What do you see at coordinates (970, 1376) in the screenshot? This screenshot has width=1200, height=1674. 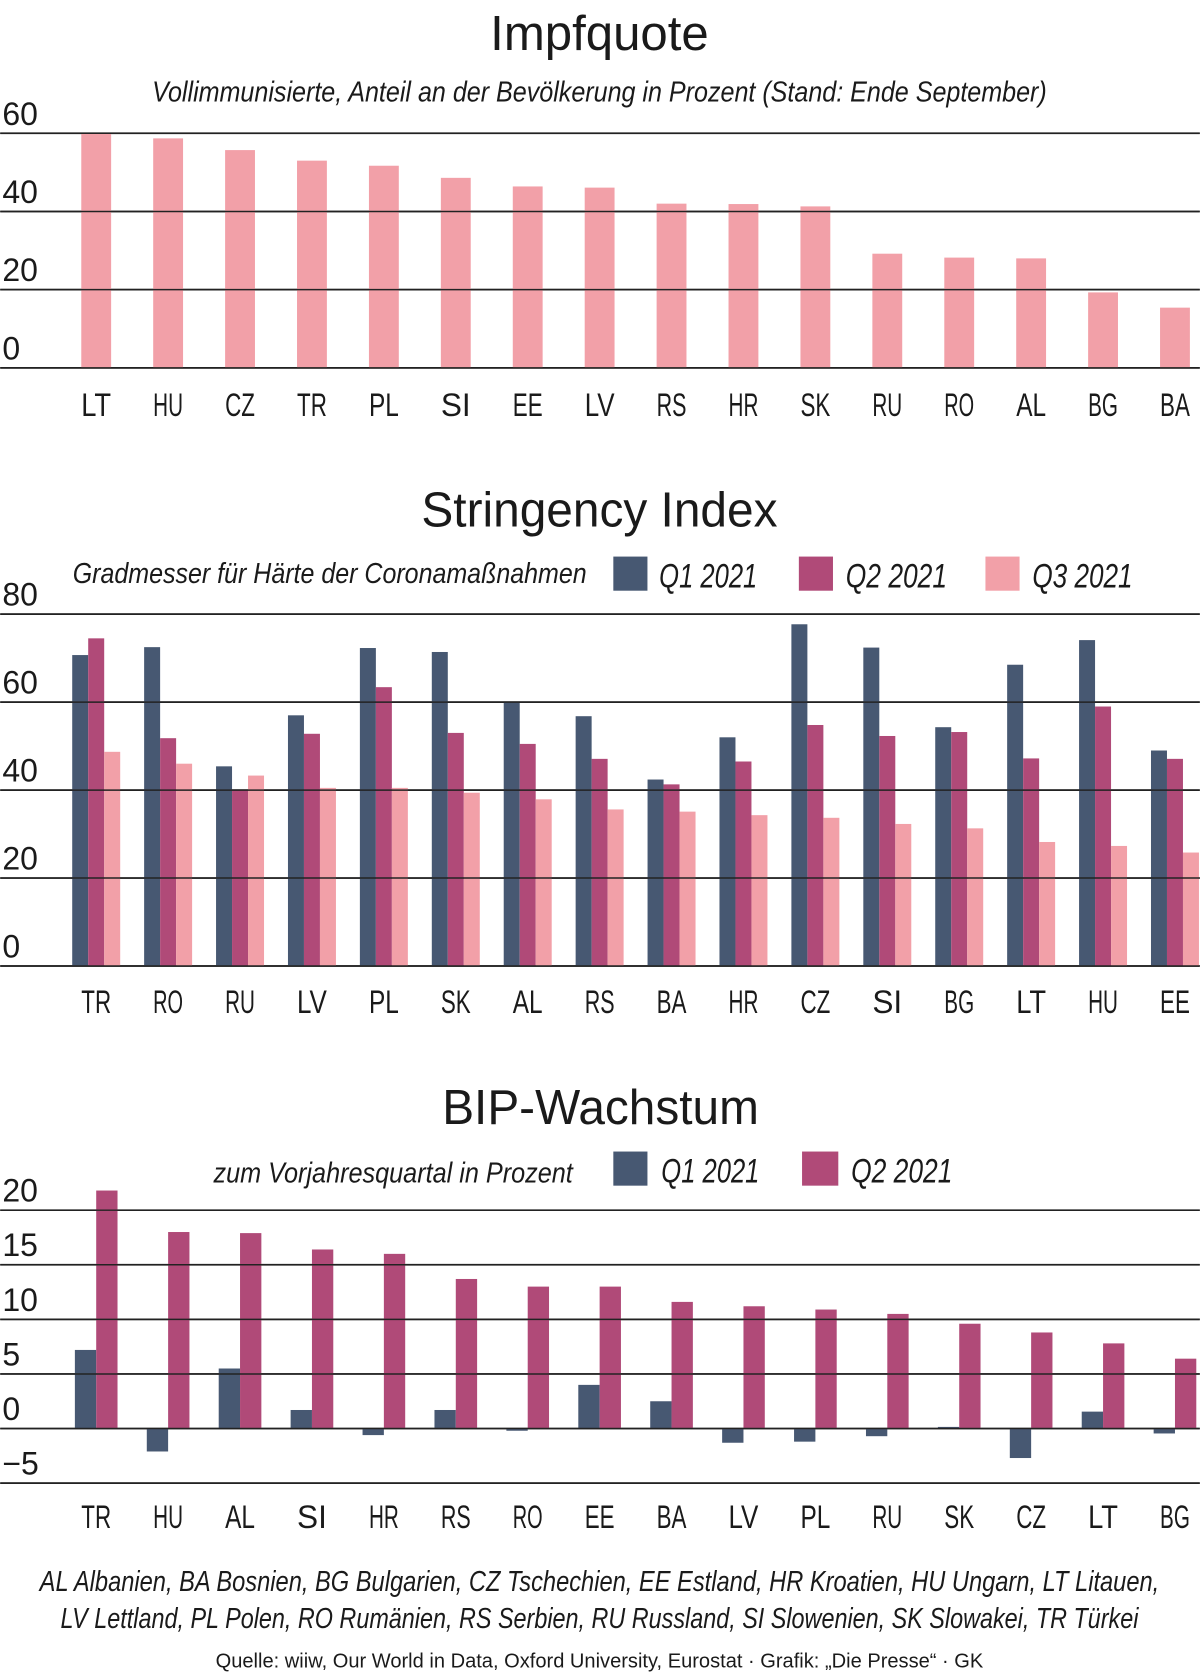 I see `bar-sk-q2` at bounding box center [970, 1376].